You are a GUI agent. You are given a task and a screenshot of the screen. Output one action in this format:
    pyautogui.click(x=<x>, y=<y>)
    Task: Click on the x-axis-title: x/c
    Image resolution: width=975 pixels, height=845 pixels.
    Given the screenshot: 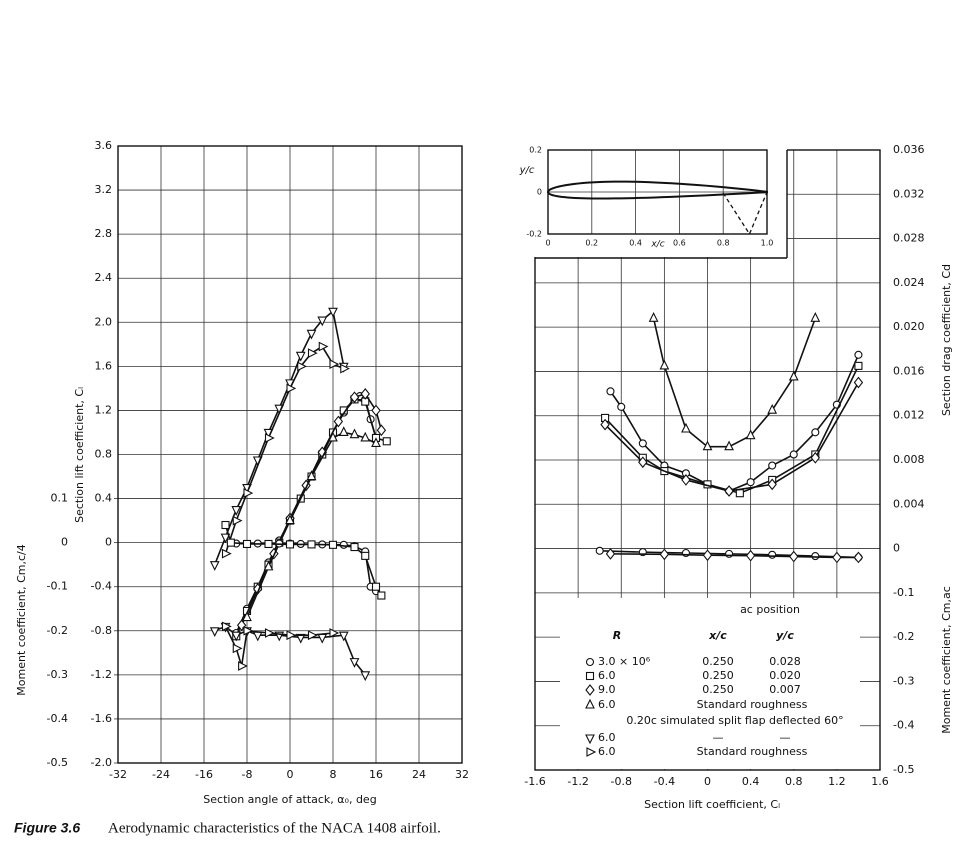 What is the action you would take?
    pyautogui.click(x=657, y=245)
    